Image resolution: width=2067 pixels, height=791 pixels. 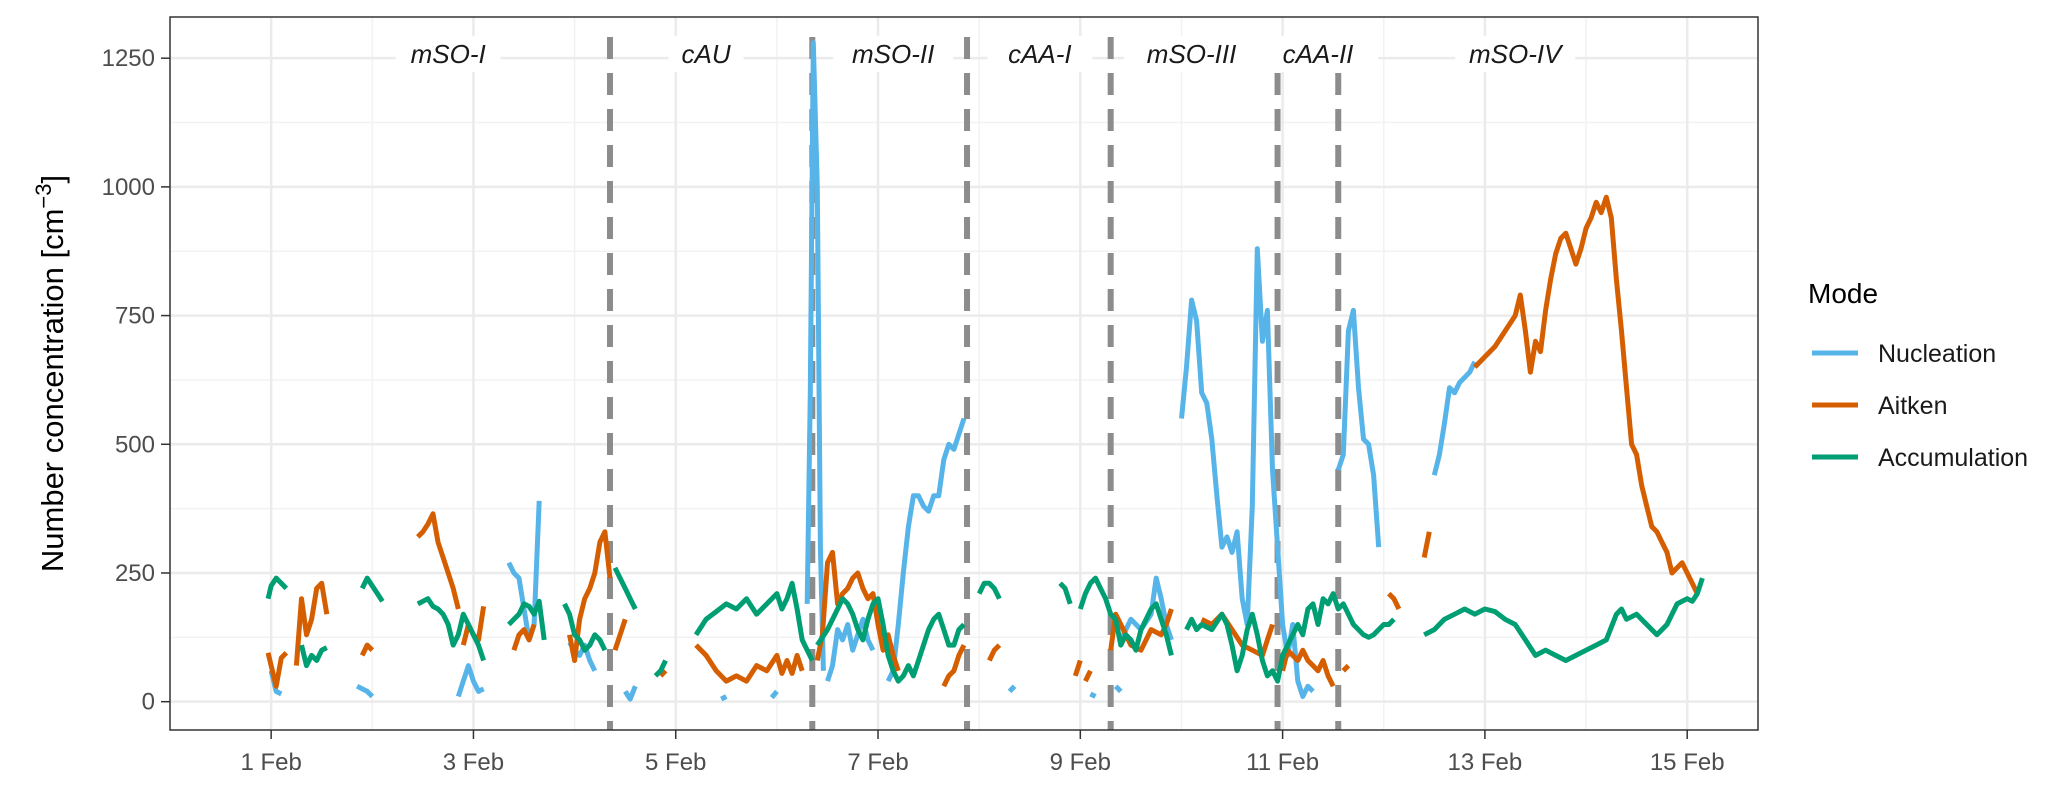 What do you see at coordinates (1485, 762) in the screenshot?
I see `x-tick-label: 13 Feb` at bounding box center [1485, 762].